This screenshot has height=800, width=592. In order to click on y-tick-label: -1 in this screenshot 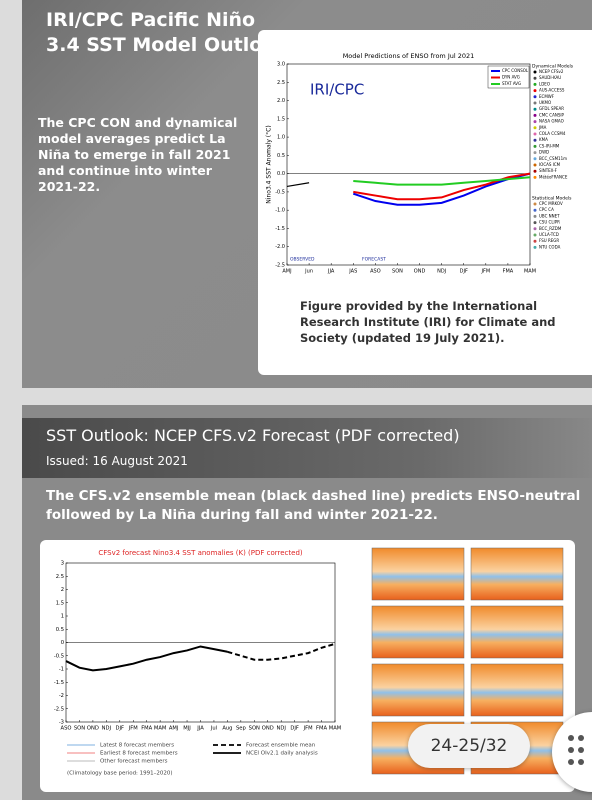, I will do `click(61, 670)`.